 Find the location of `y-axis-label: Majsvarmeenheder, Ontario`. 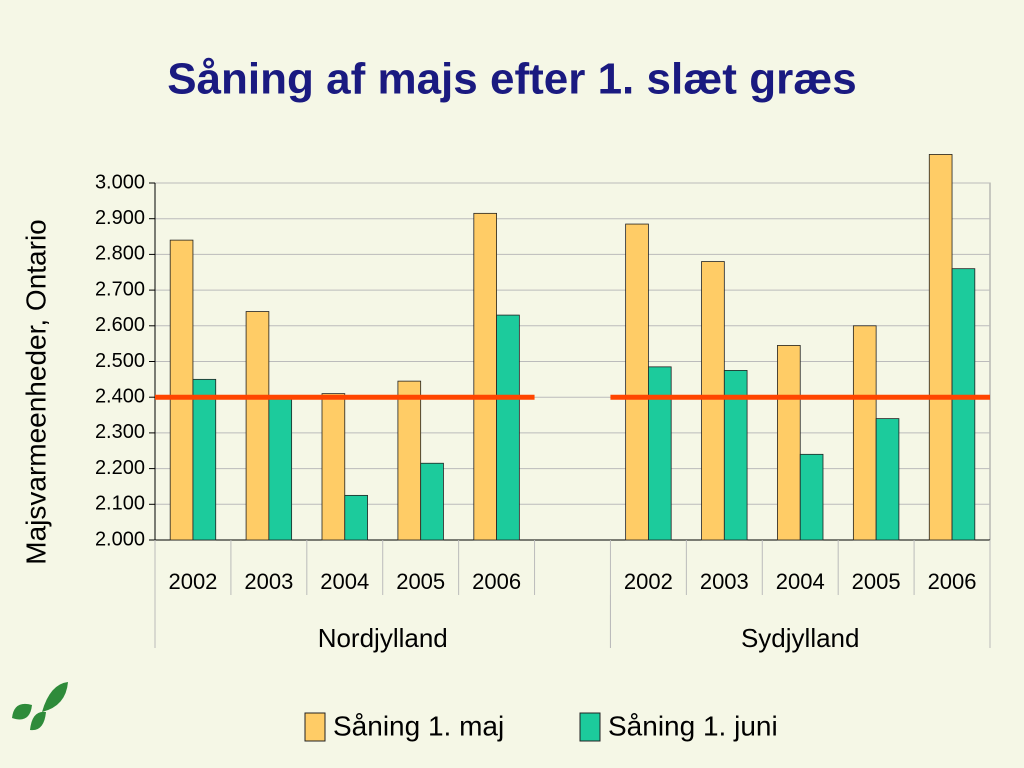

y-axis-label: Majsvarmeenheder, Ontario is located at coordinates (35, 392).